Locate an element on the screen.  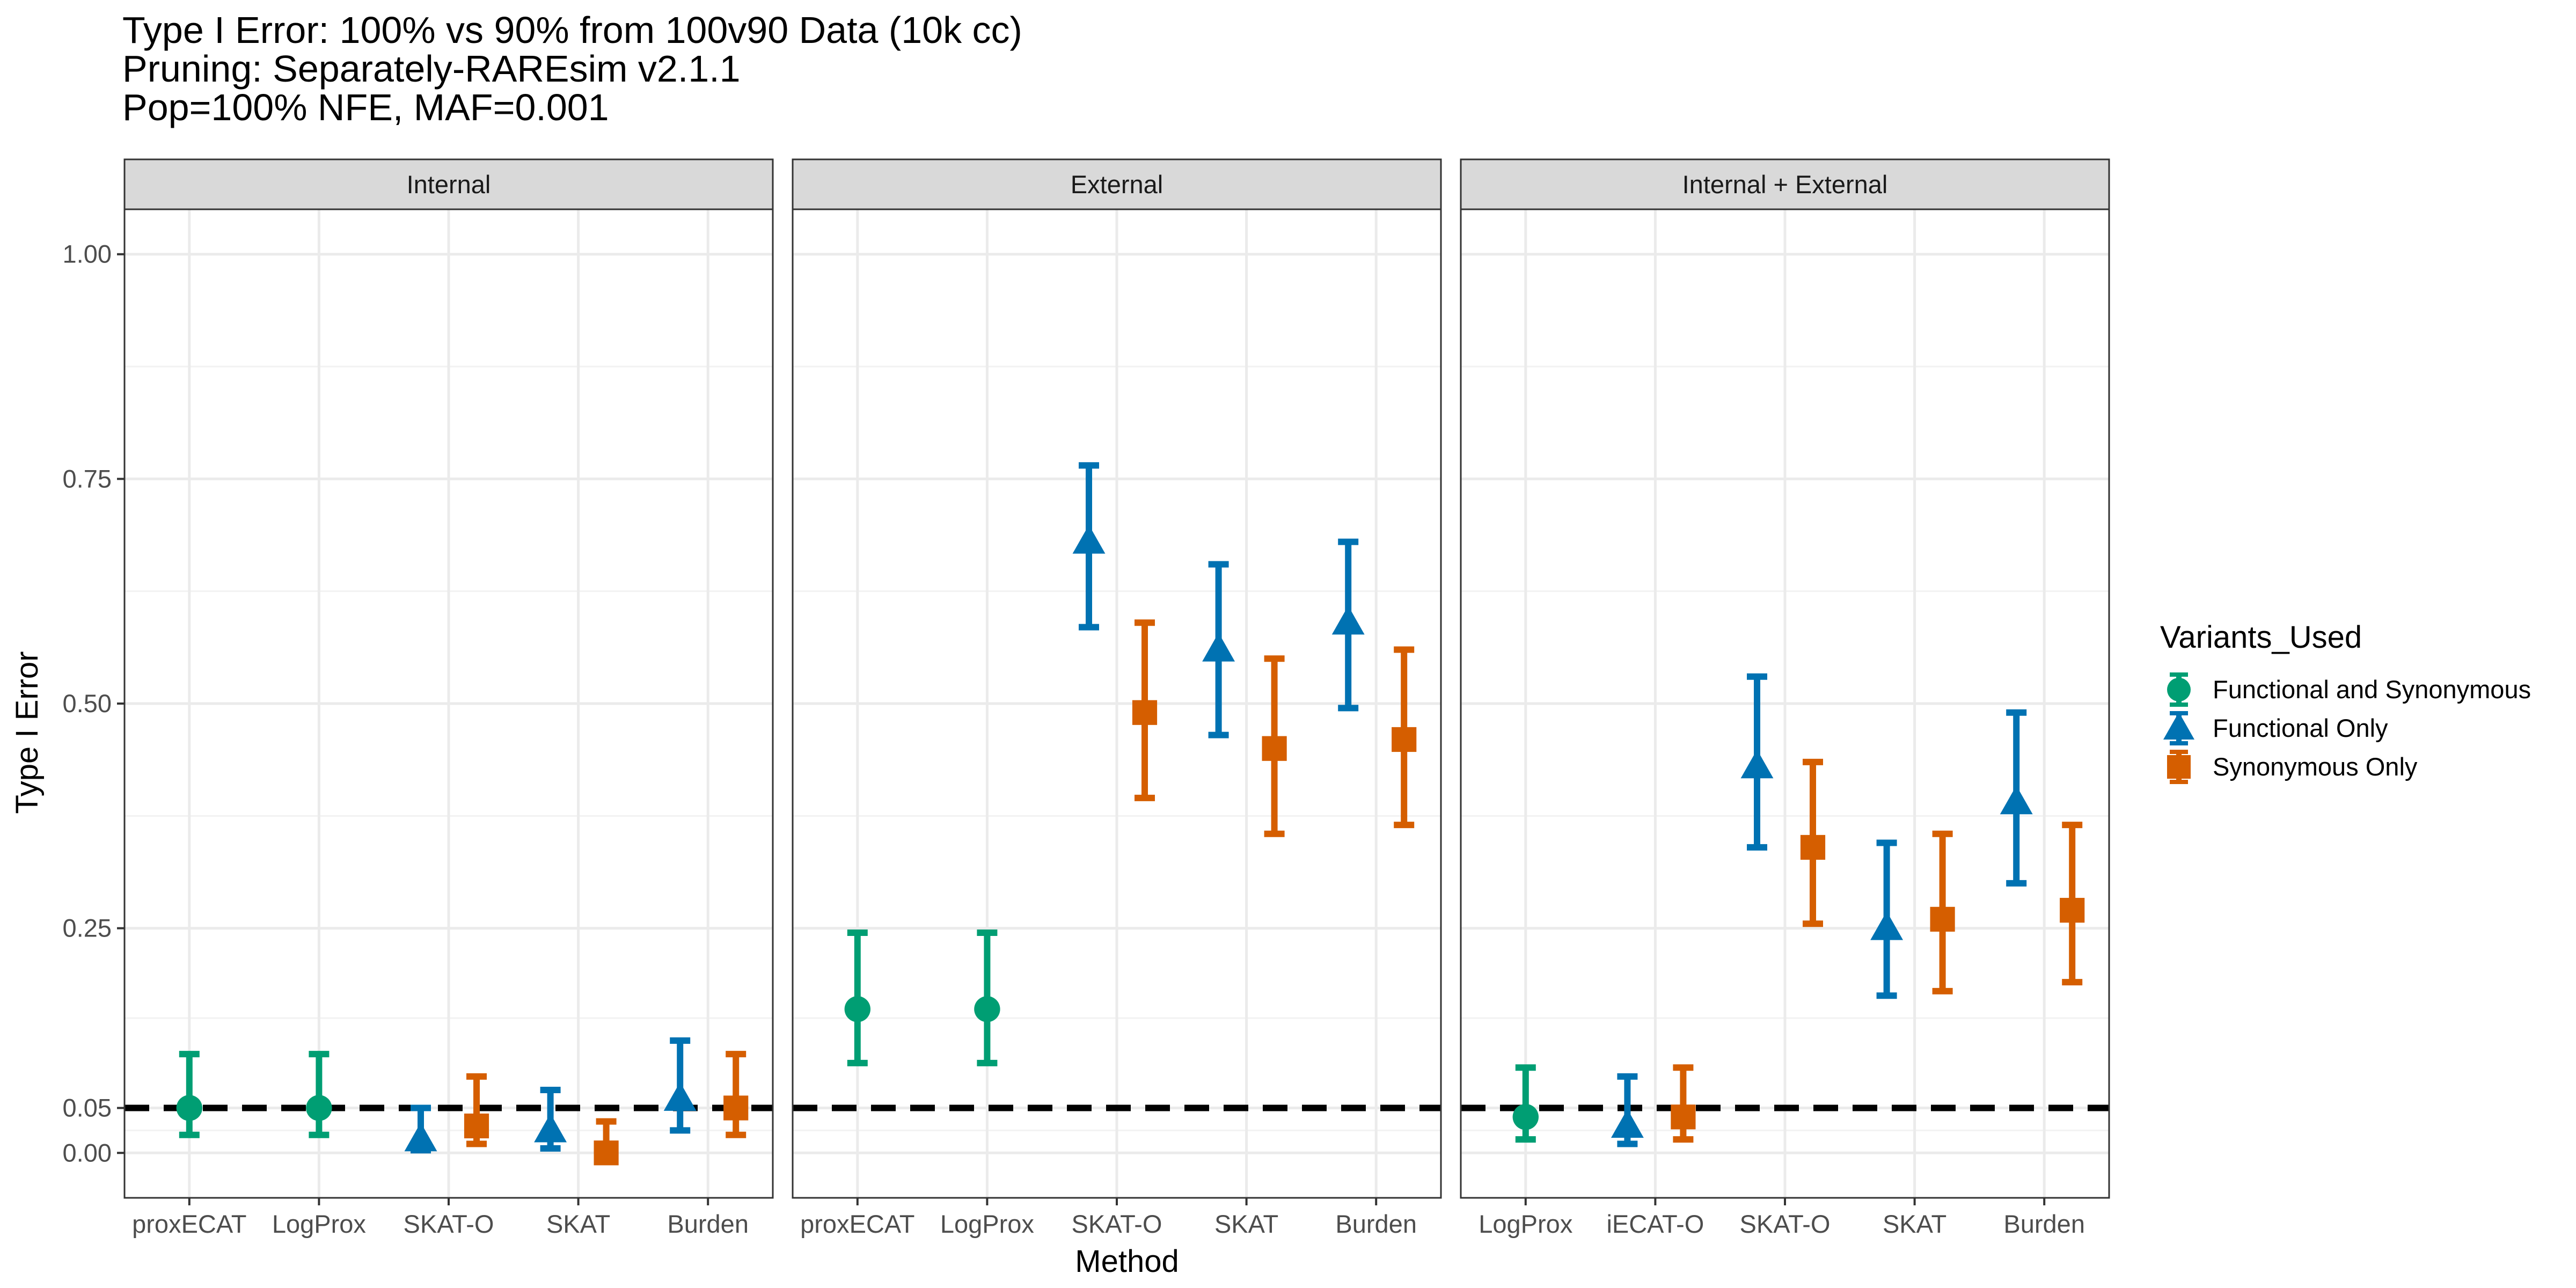
legend-marker-square is located at coordinates (2179, 767).